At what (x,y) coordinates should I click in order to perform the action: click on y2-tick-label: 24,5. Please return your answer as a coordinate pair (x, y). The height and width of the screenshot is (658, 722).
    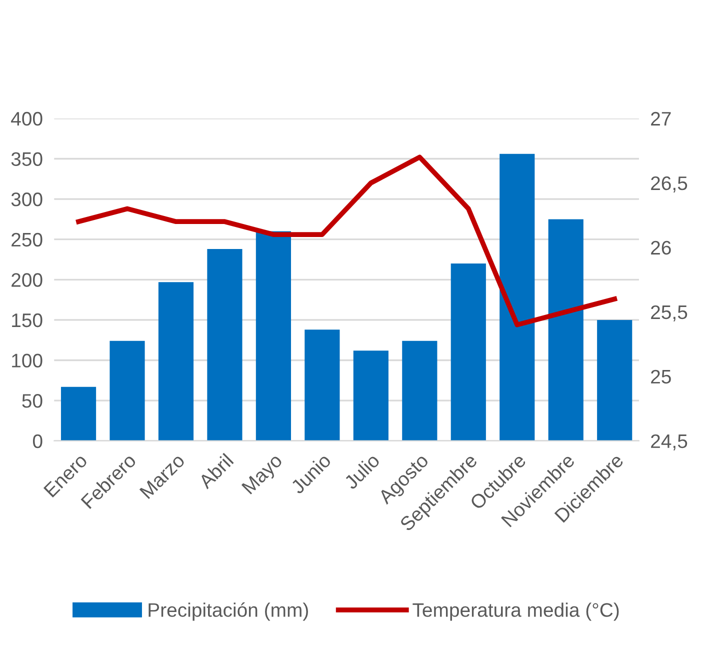
    Looking at the image, I should click on (669, 442).